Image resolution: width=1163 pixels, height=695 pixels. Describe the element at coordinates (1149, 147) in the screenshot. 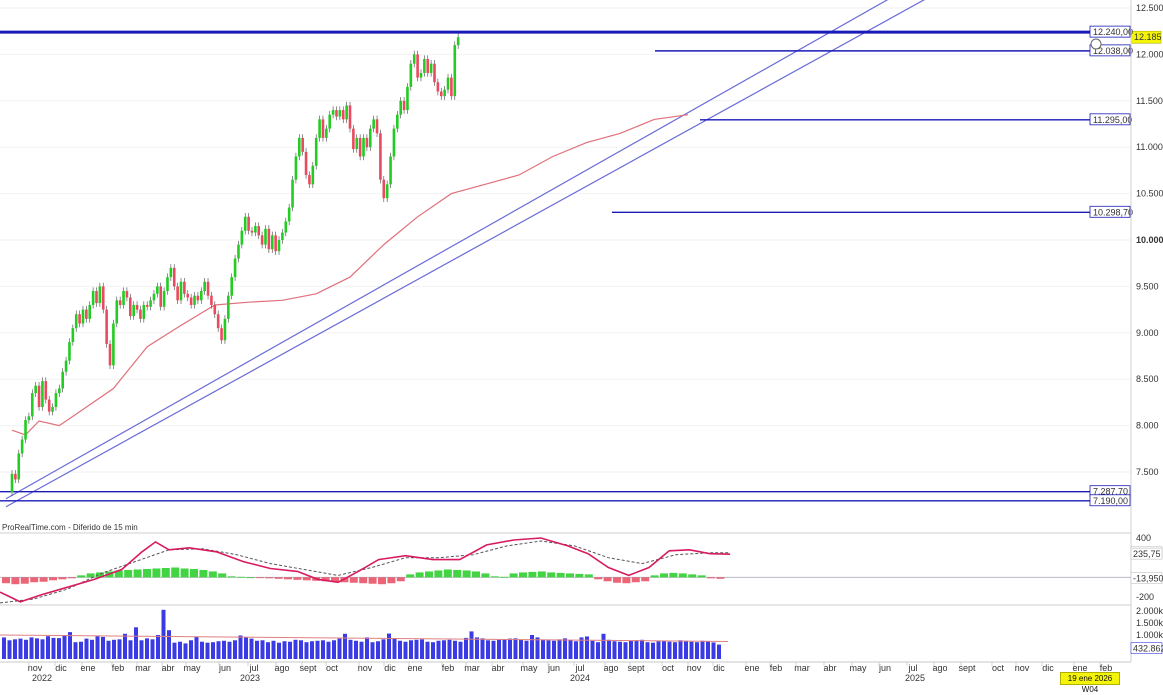

I see `price-tick-label: 11.000` at that location.